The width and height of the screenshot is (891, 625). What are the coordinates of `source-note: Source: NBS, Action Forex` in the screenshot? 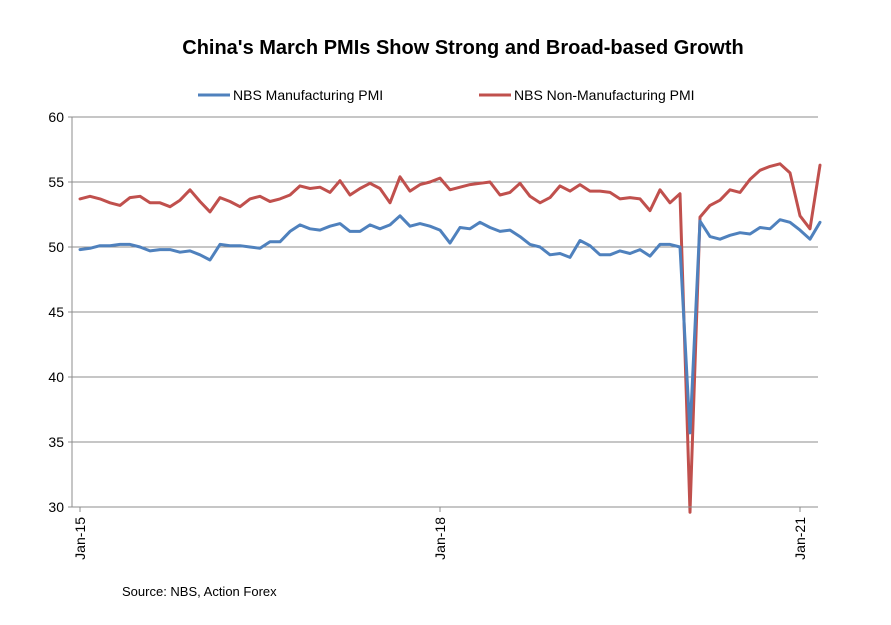 It's located at (199, 591).